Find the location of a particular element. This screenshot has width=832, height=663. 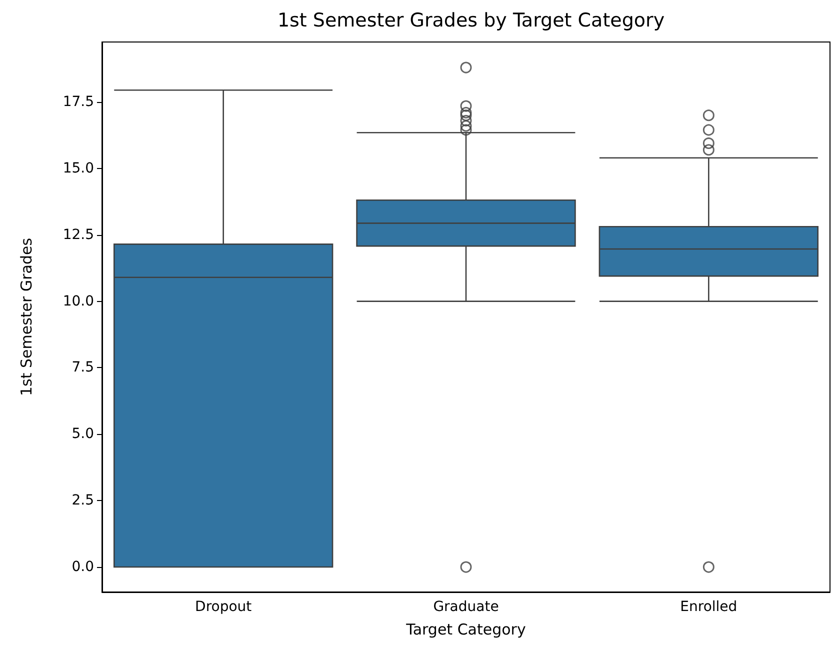

y-tick-label: 5.0 is located at coordinates (83, 434).